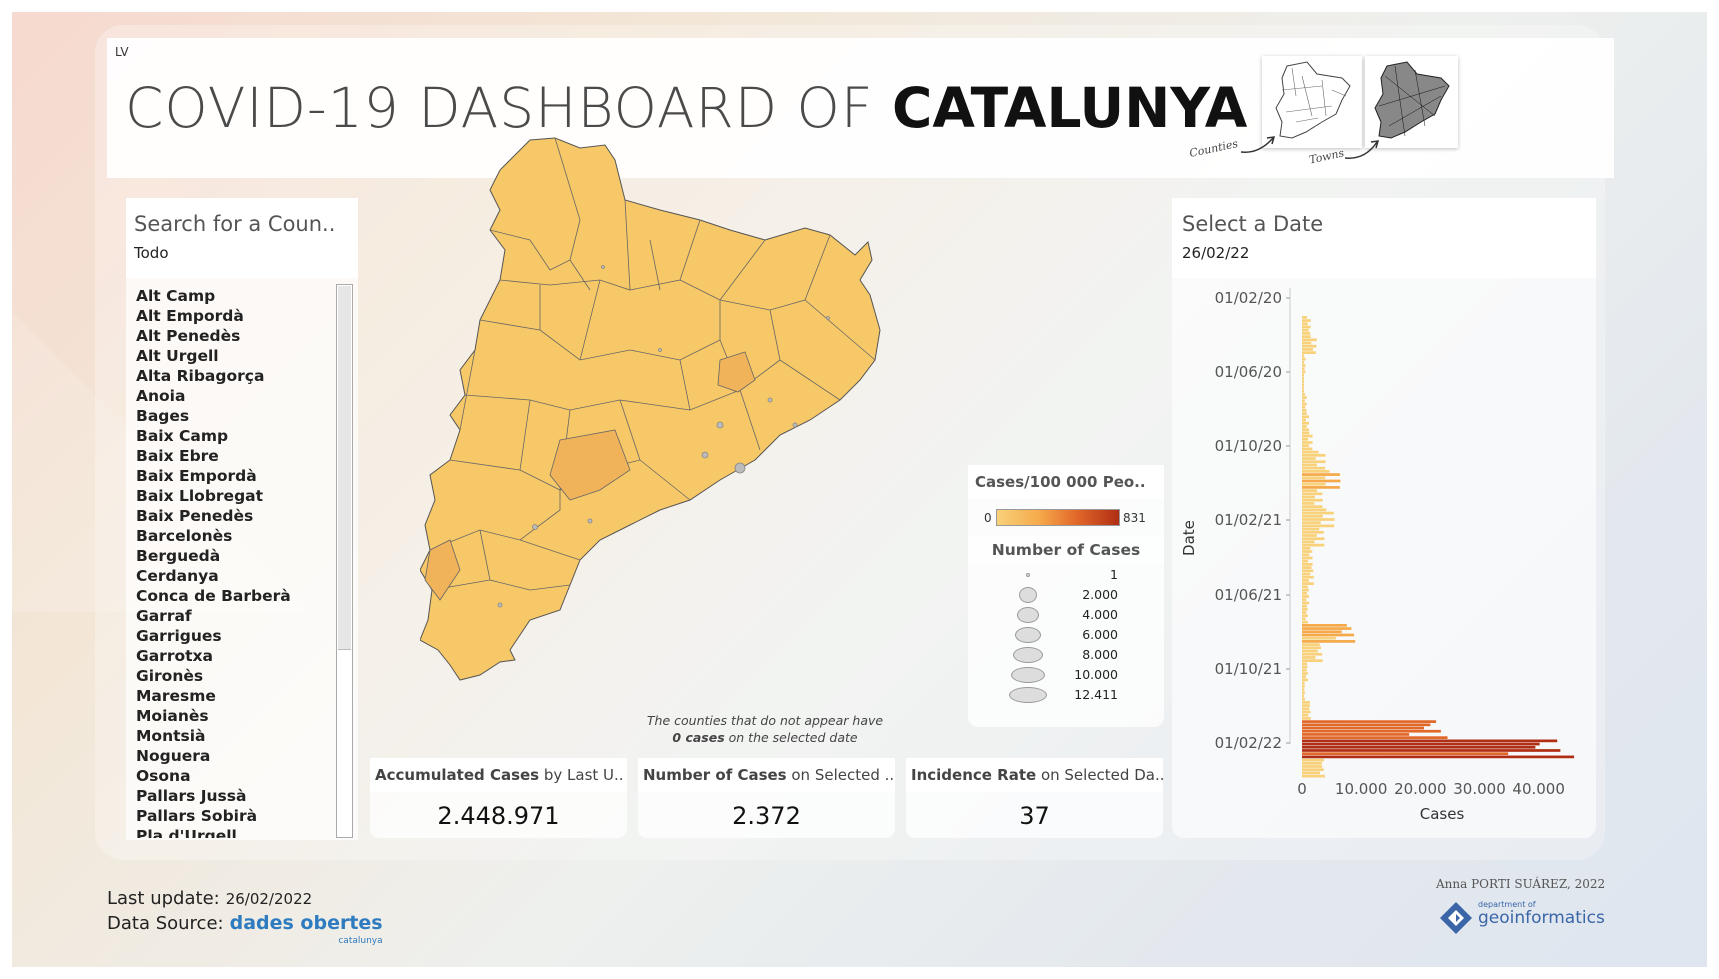 This screenshot has height=979, width=1719. Describe the element at coordinates (163, 776) in the screenshot. I see `county-list-item: Osona` at that location.